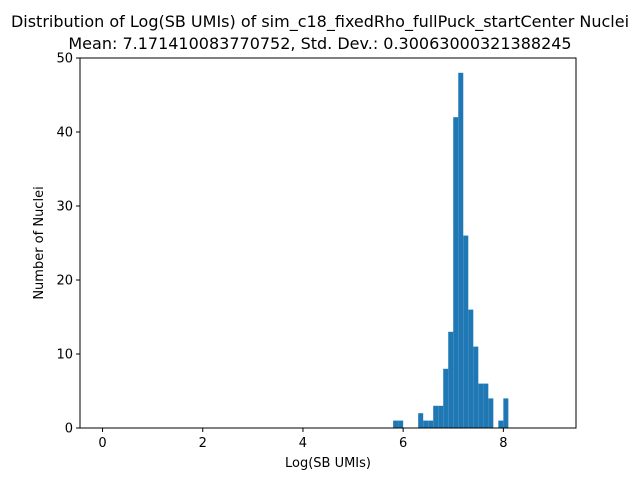 Image resolution: width=640 pixels, height=480 pixels. I want to click on x-axis-ticks: 0 2 4 6 8, so click(302, 439).